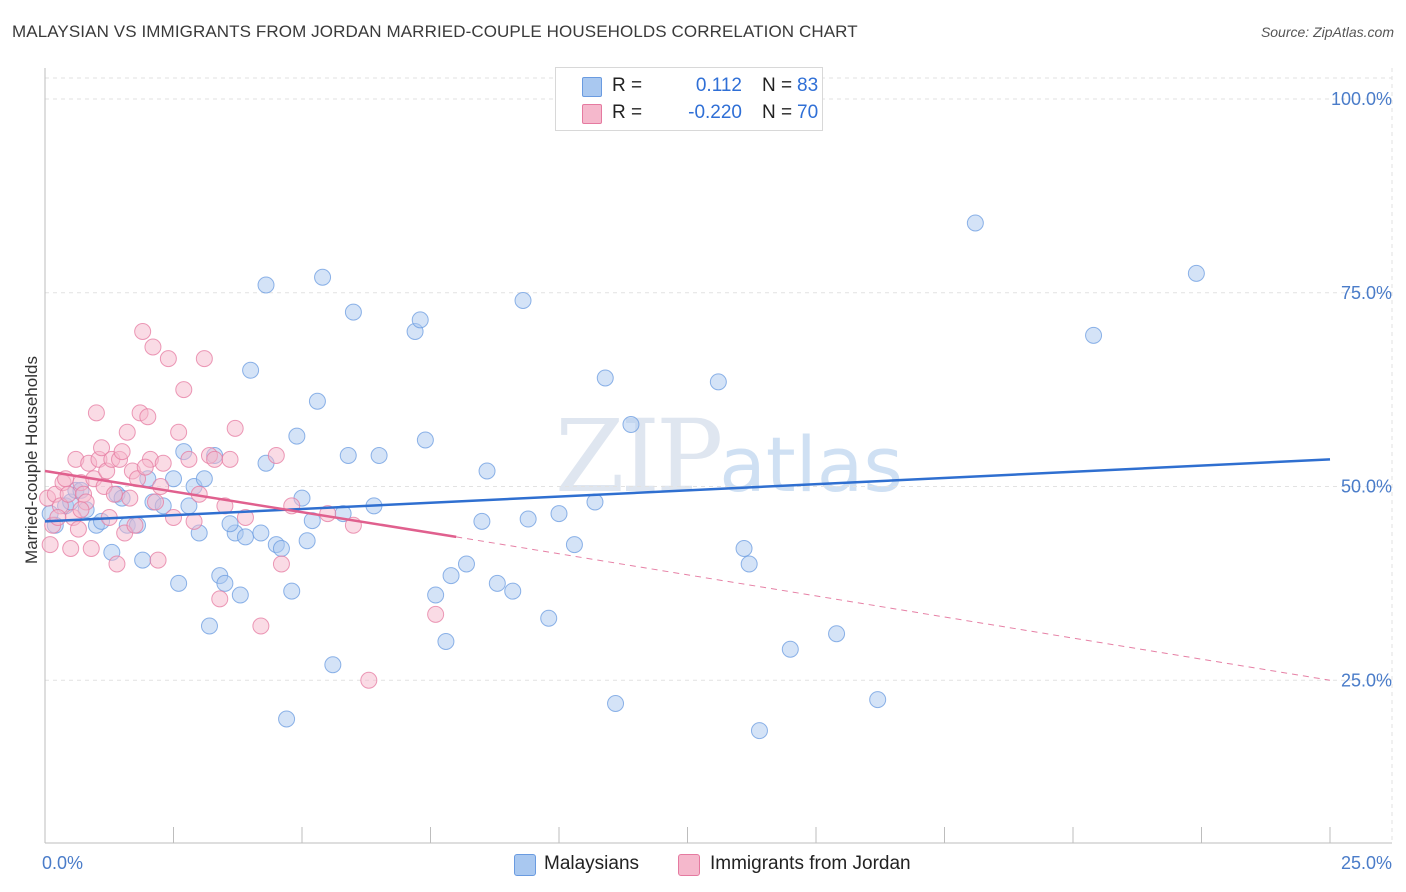 The height and width of the screenshot is (892, 1406). Describe the element at coordinates (715, 112) in the screenshot. I see `r-value: -0.220` at that location.